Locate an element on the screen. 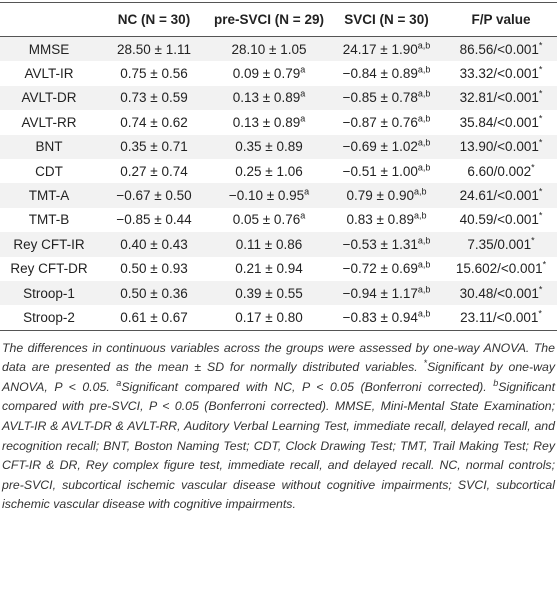 This screenshot has height=589, width=557. cell-text: 24.61/<0.001 is located at coordinates (499, 196).